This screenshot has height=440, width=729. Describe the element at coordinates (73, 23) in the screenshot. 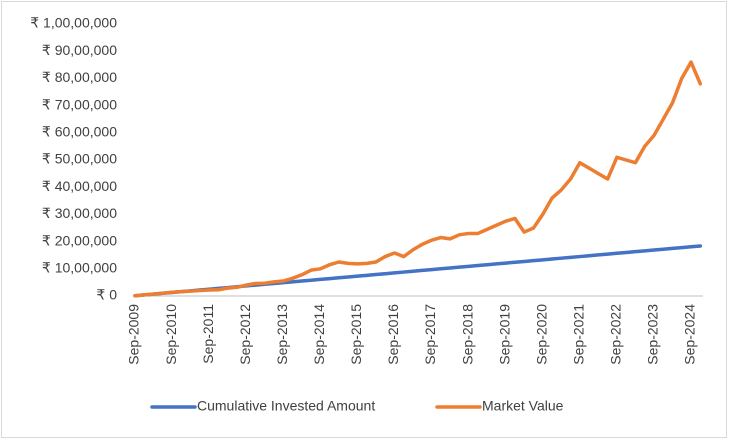

I see `y-tick-label: ₹ 1,00,00,000` at that location.